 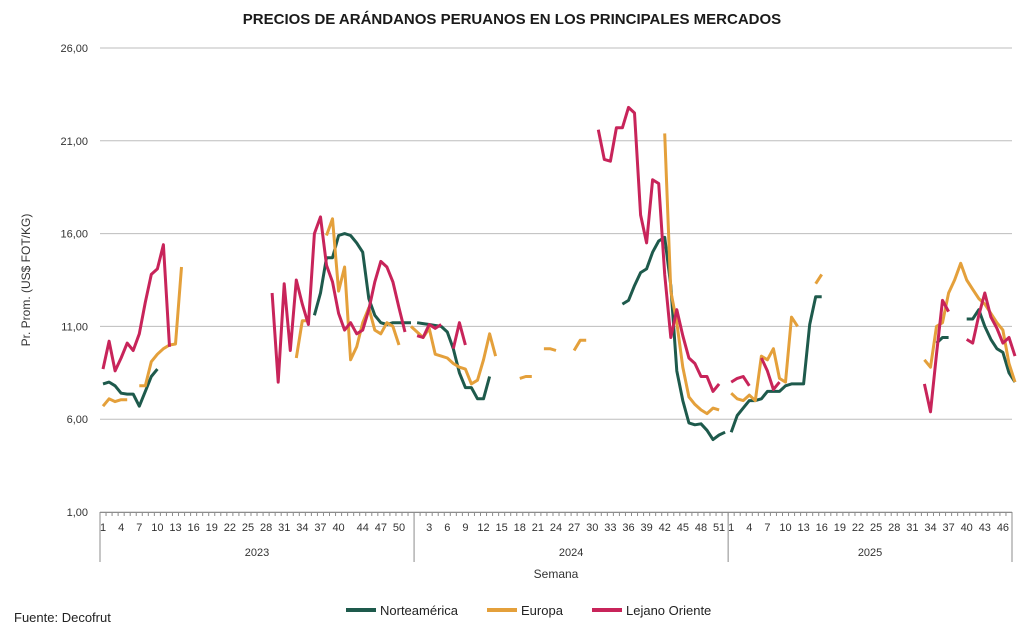 What do you see at coordinates (74, 142) in the screenshot?
I see `y-tick-label: 21,00` at bounding box center [74, 142].